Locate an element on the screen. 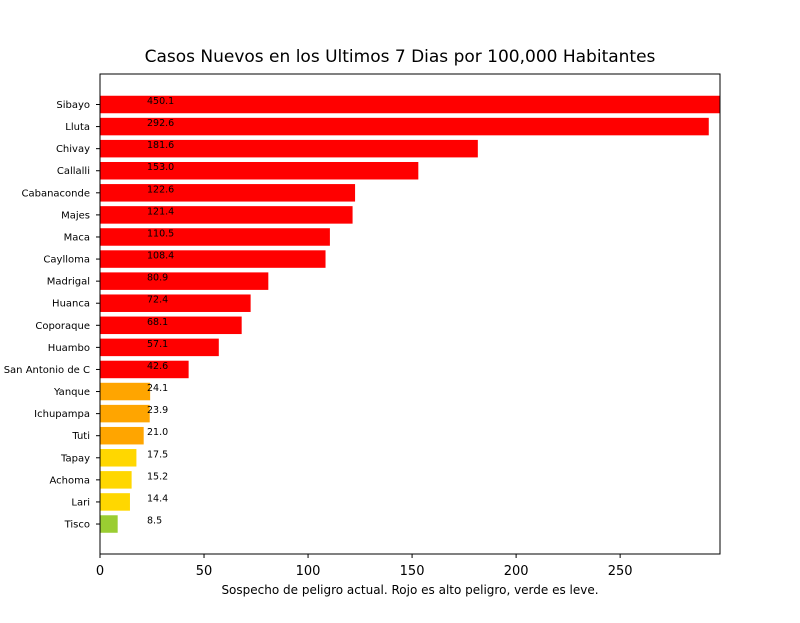 This screenshot has height=623, width=800. value-label: 68.1 is located at coordinates (157, 322).